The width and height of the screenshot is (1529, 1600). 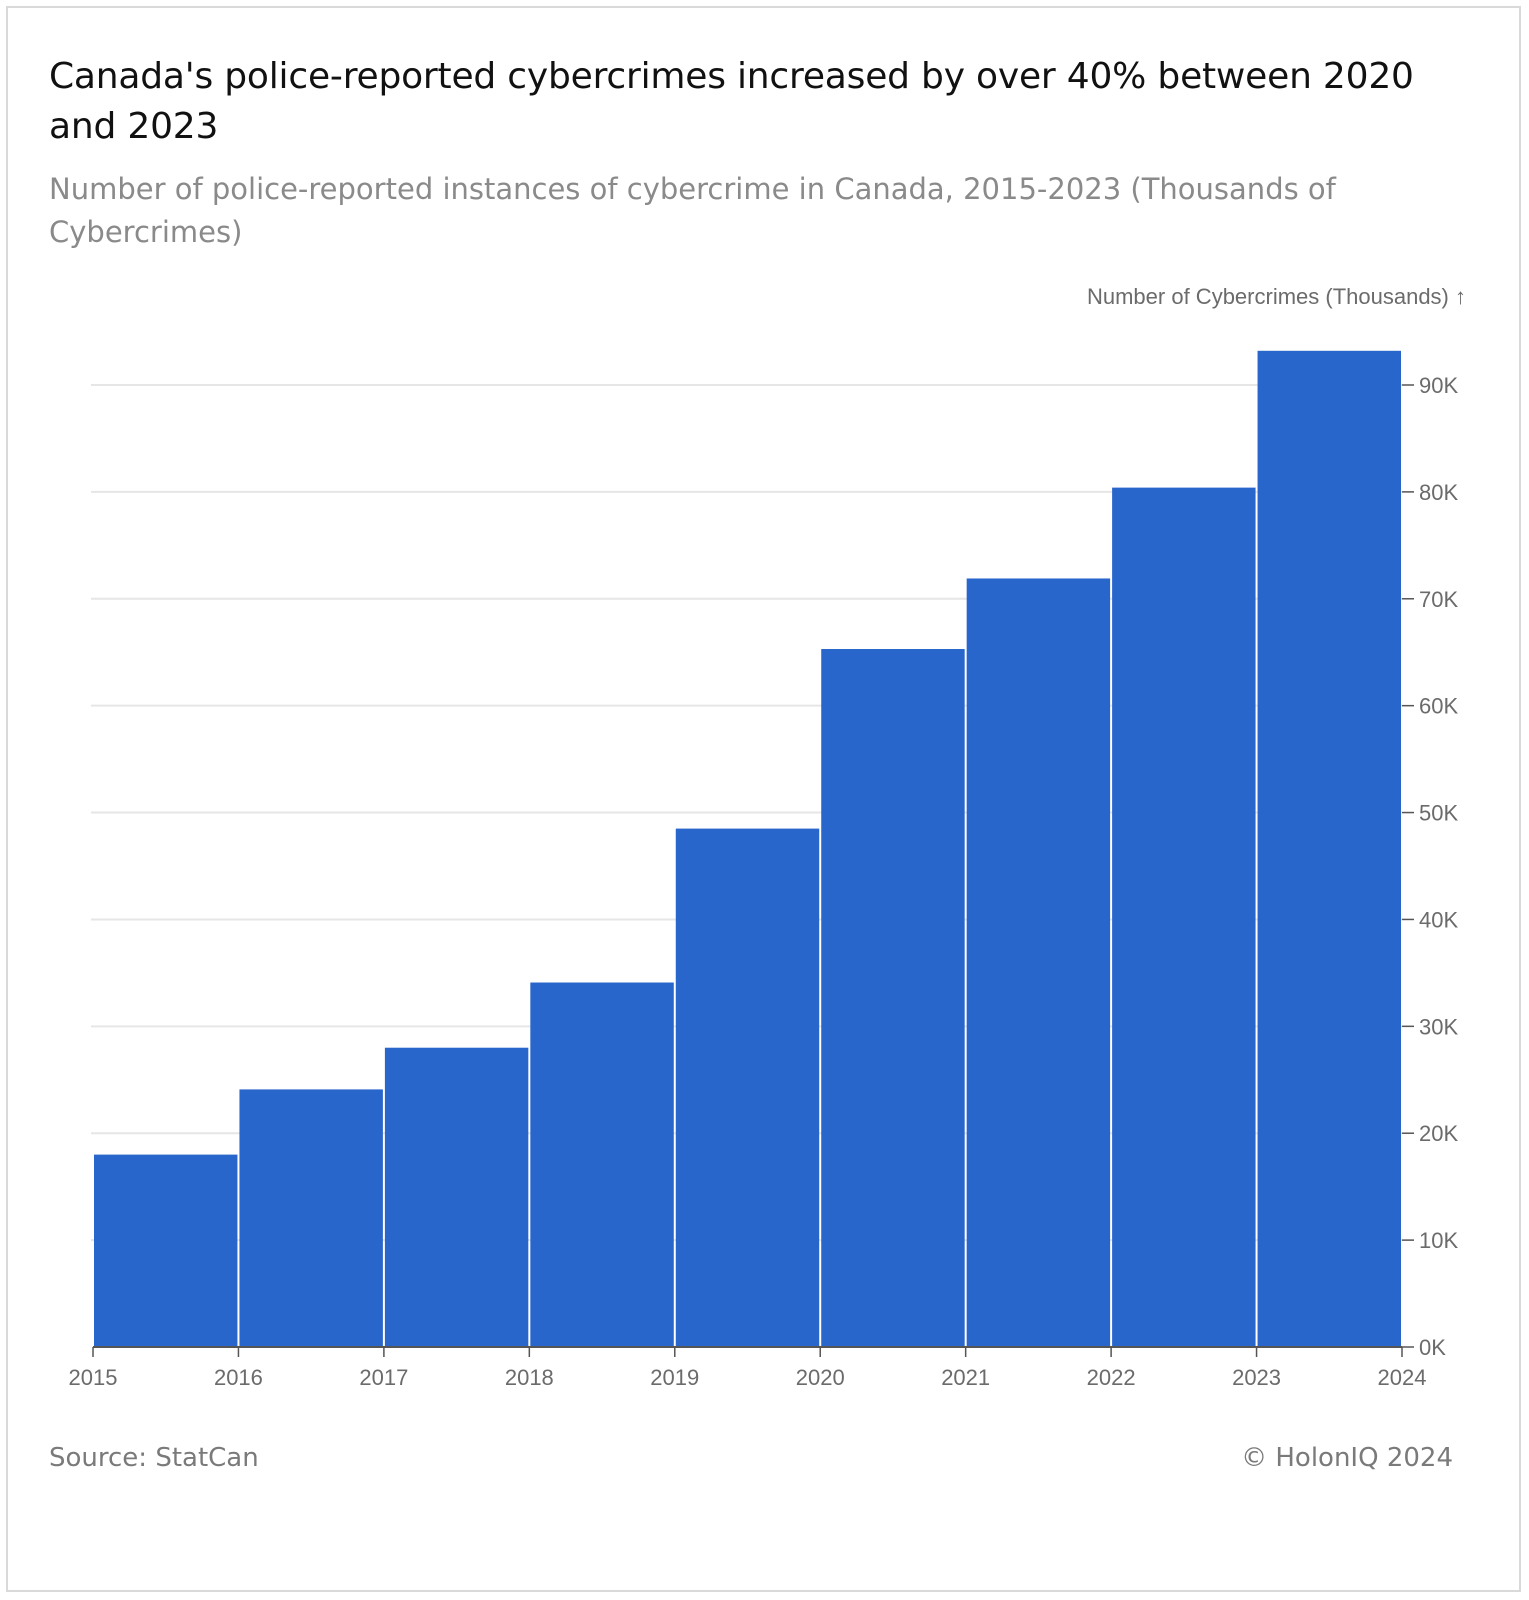 What do you see at coordinates (1276, 296) in the screenshot?
I see `y-axis-title: Number of Cybercrimes (Thousands) ↑` at bounding box center [1276, 296].